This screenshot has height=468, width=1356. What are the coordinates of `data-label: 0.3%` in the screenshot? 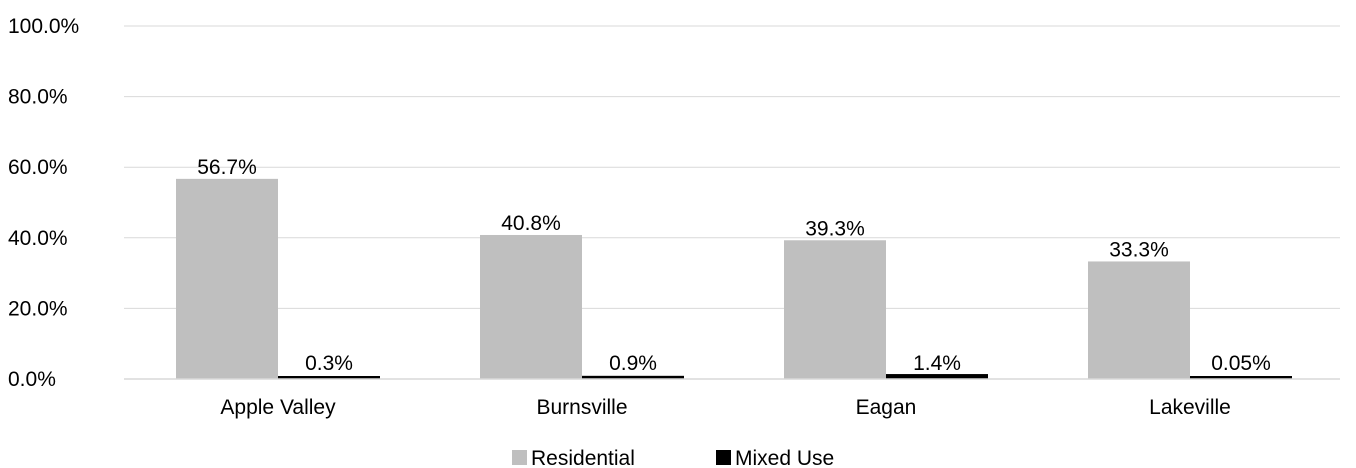 It's located at (329, 363).